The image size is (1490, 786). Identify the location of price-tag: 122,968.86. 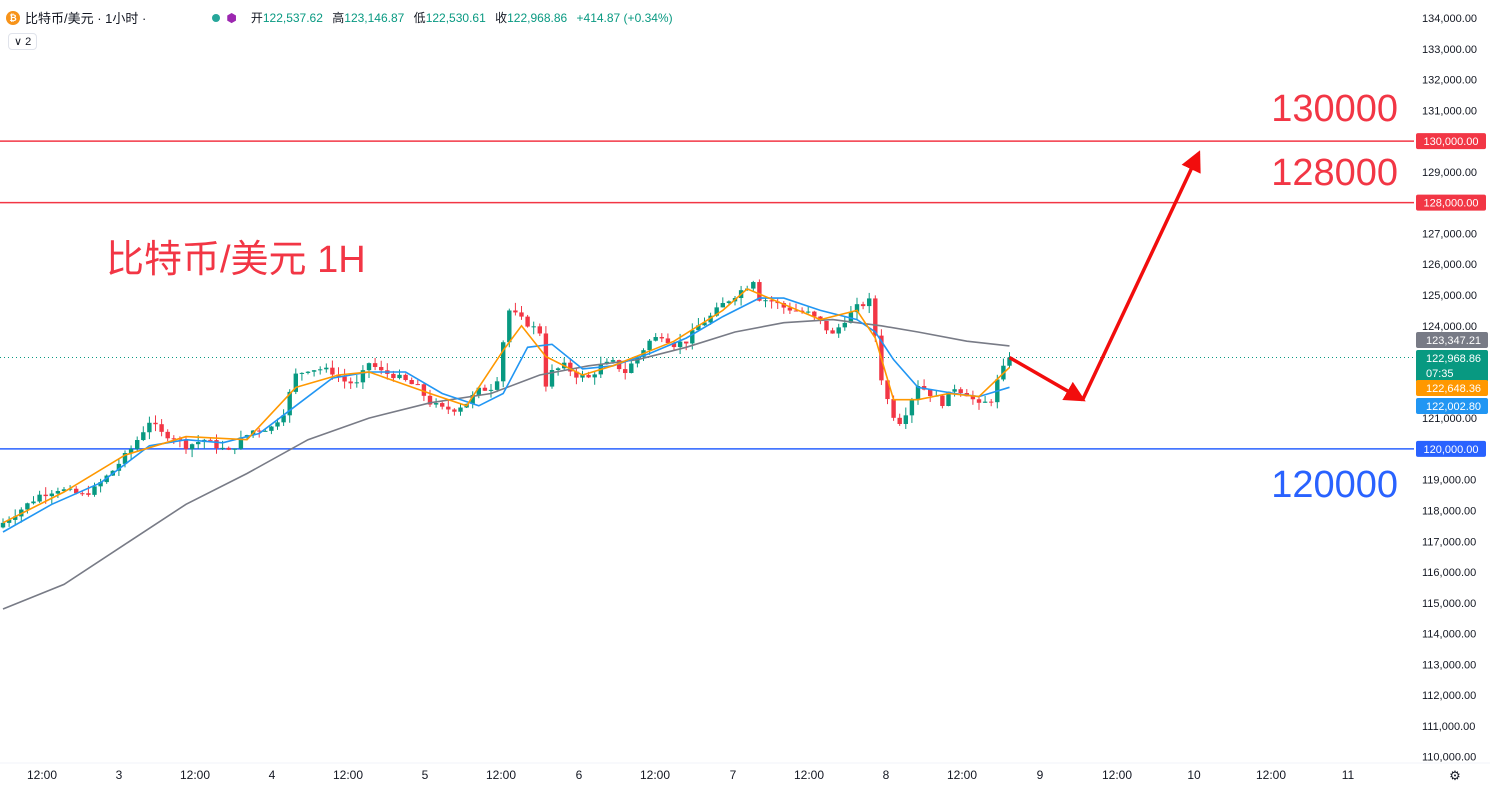
(1453, 359).